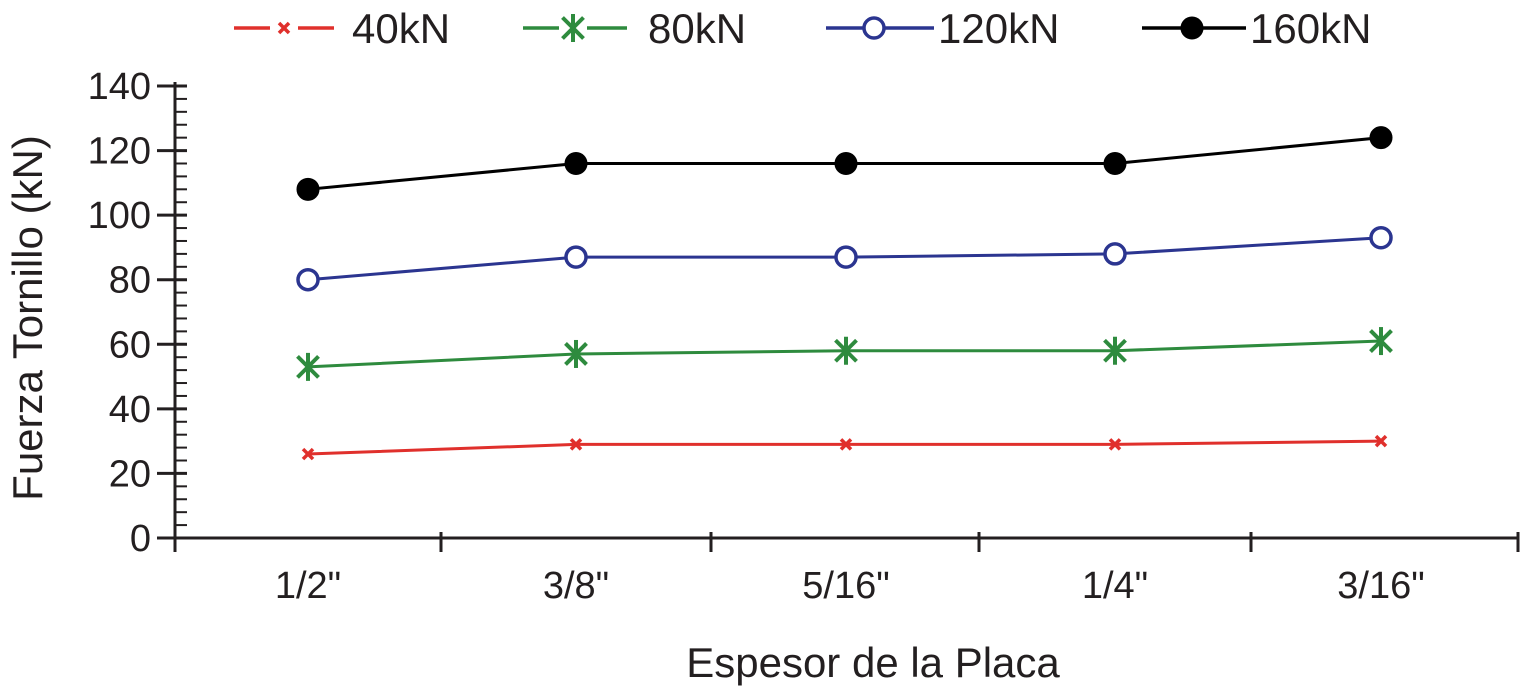 This screenshot has width=1520, height=700. What do you see at coordinates (342, 28) in the screenshot?
I see `legend-item: 40kN` at bounding box center [342, 28].